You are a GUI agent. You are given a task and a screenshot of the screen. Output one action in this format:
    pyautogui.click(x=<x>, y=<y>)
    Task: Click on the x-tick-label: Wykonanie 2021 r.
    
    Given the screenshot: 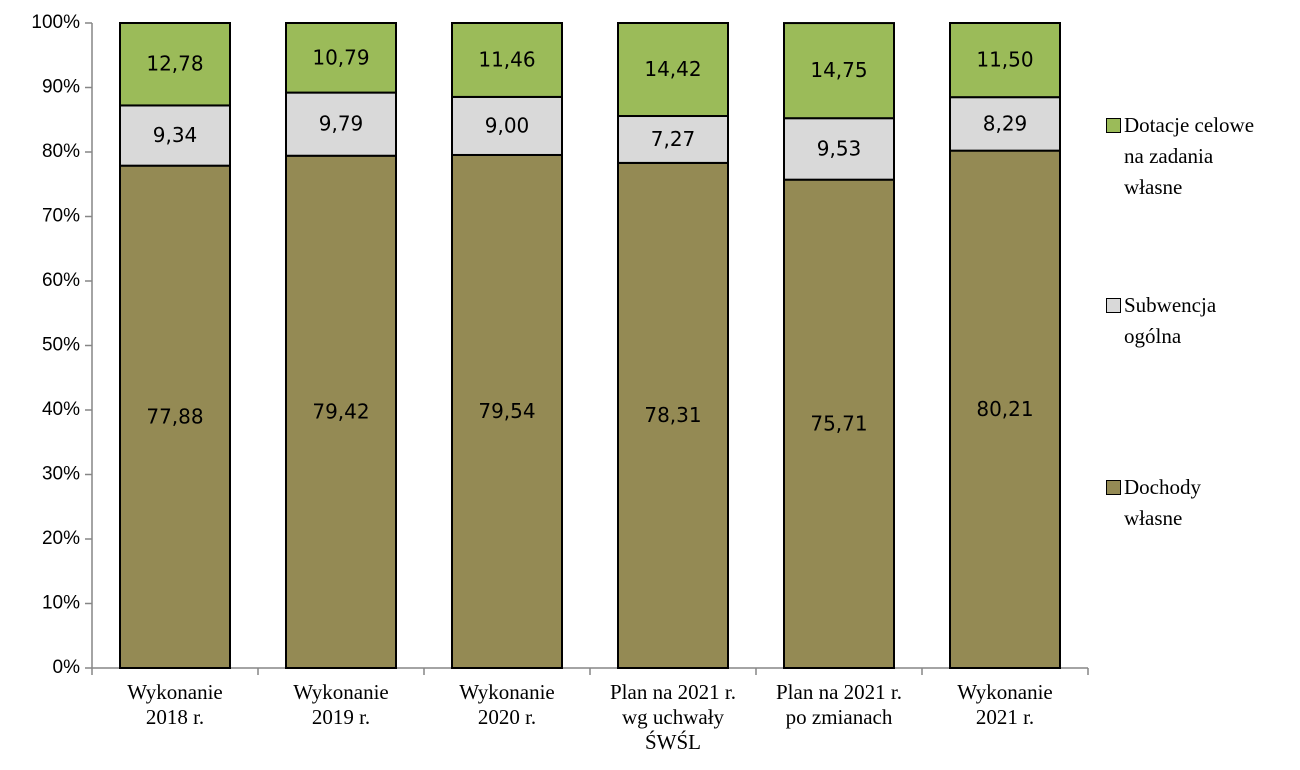 What is the action you would take?
    pyautogui.click(x=1005, y=704)
    